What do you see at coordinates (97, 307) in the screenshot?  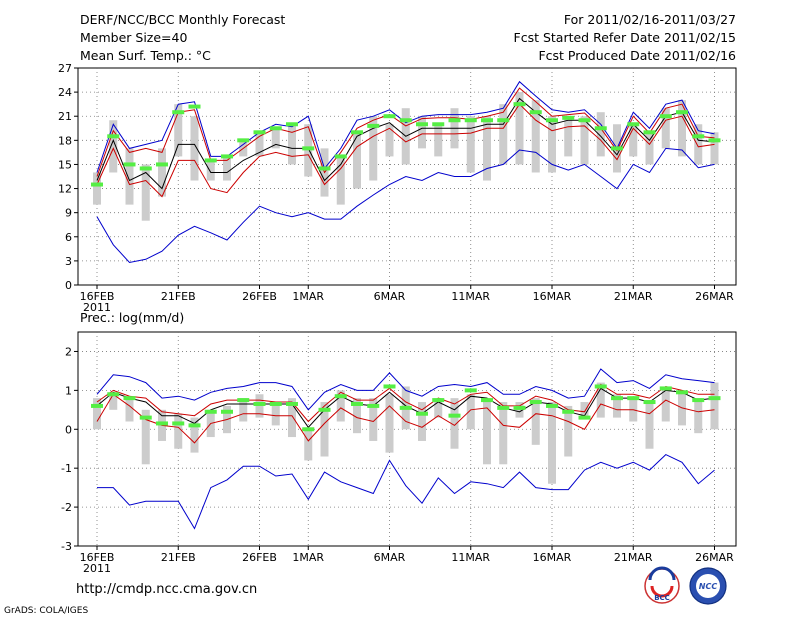 I see `temp-year-label: 2011` at bounding box center [97, 307].